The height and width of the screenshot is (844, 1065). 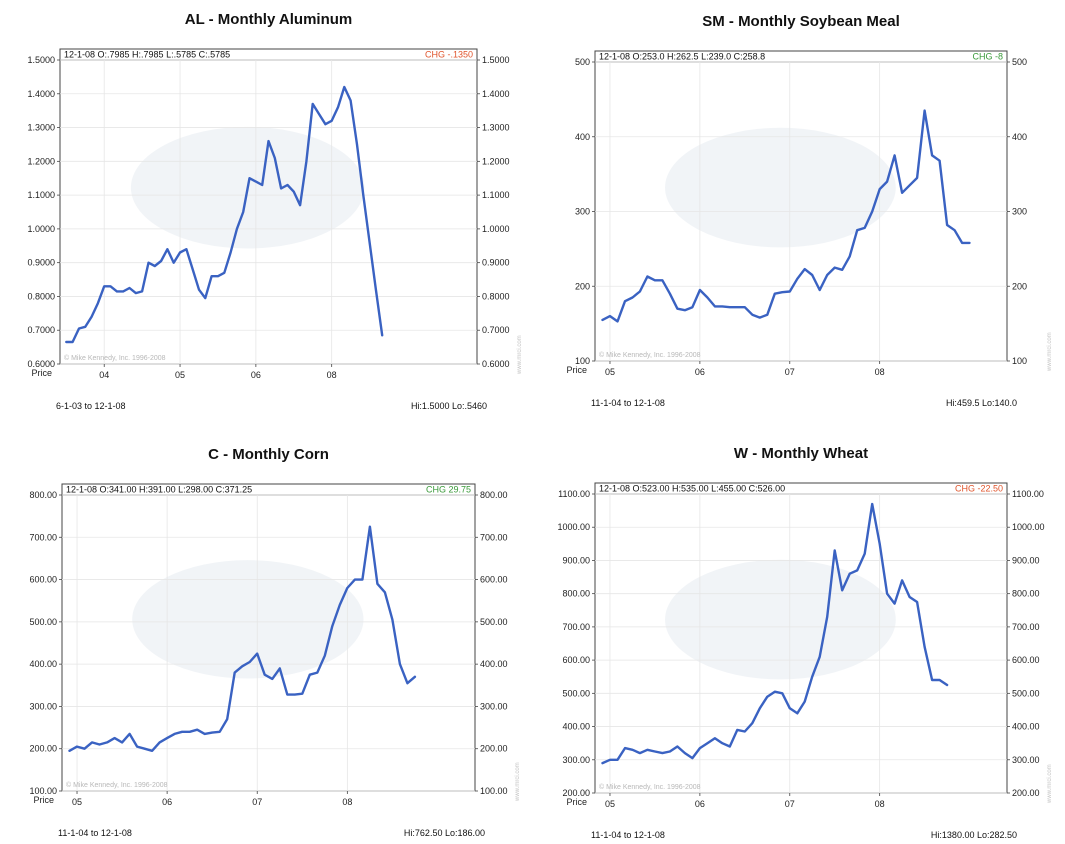 I want to click on y-tick-label-right: 300, so click(x=1019, y=212).